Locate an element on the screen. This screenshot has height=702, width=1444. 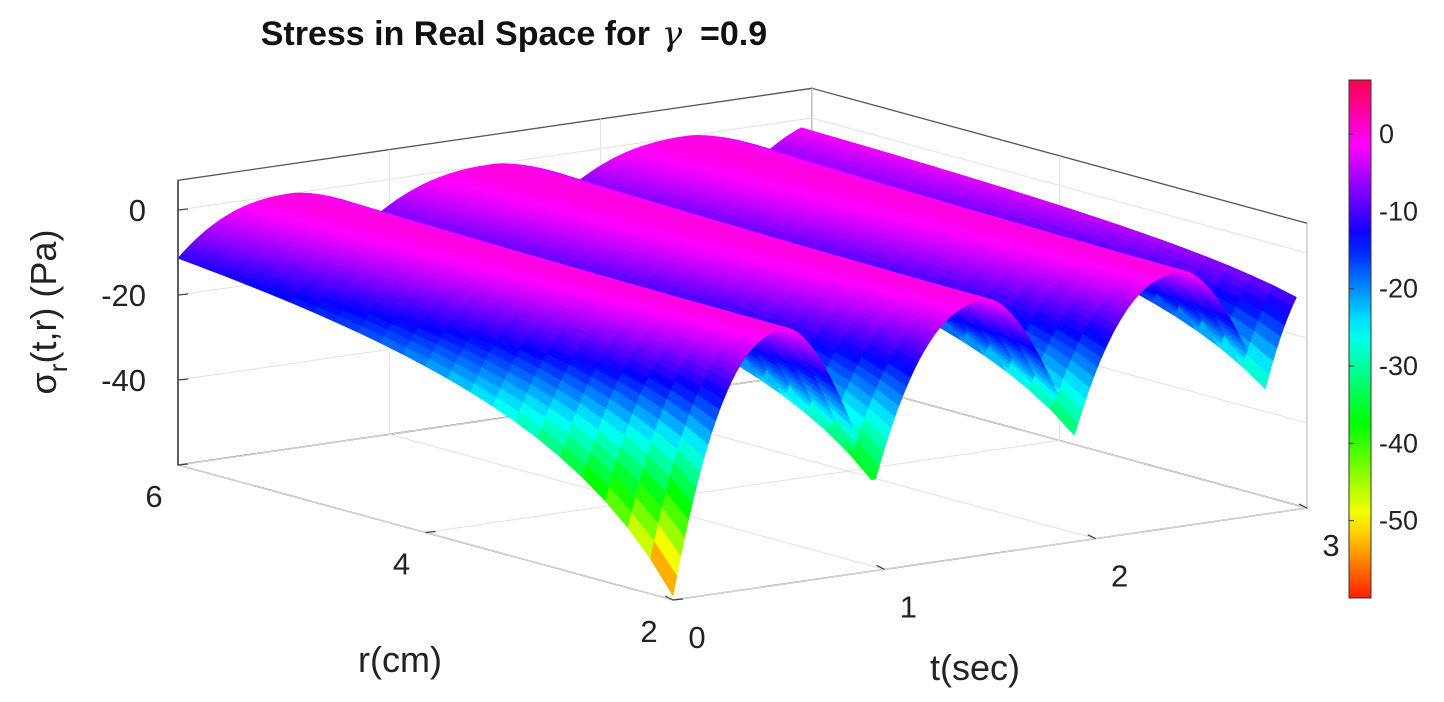
z-tick-label: -40 is located at coordinates (123, 380).